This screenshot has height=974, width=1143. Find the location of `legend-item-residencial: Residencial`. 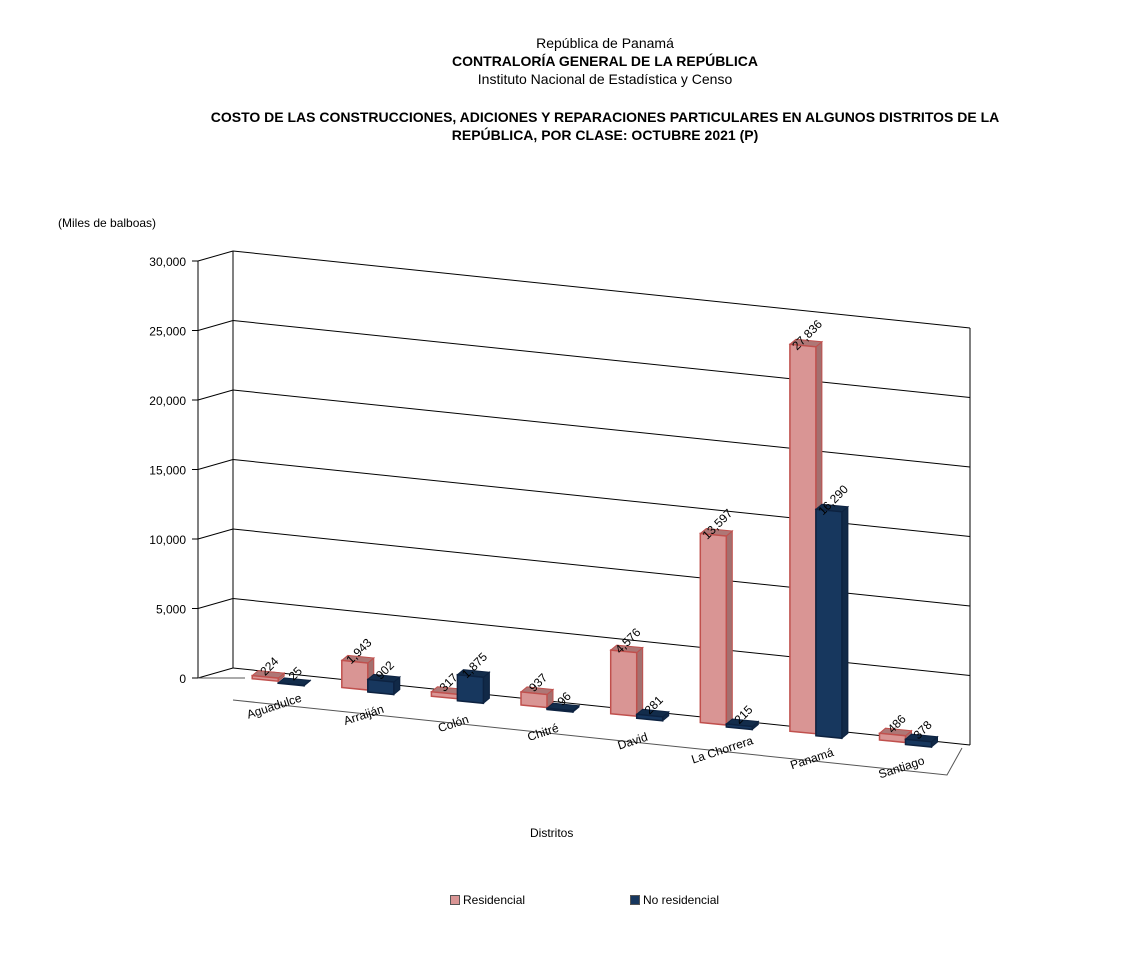

legend-item-residencial: Residencial is located at coordinates (487, 900).